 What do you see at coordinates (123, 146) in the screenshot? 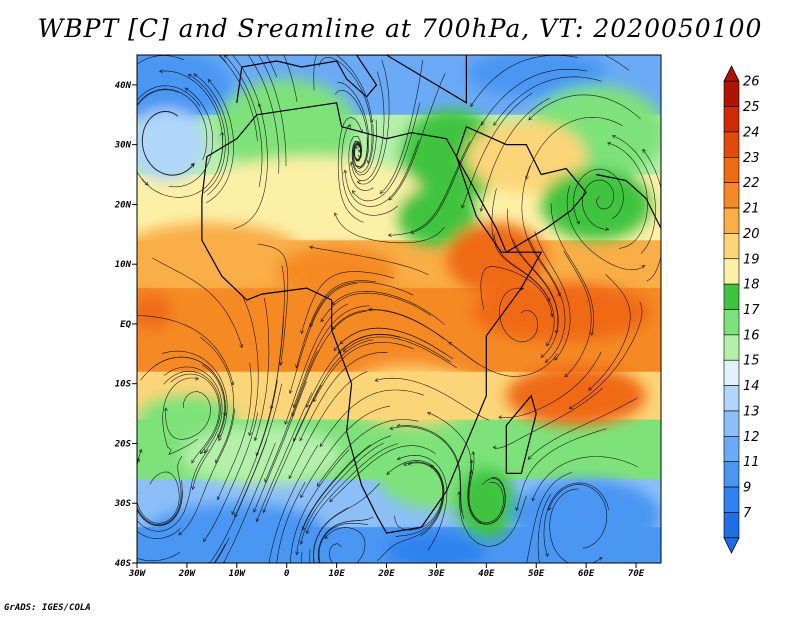
I see `lat-tick-label: 30N` at bounding box center [123, 146].